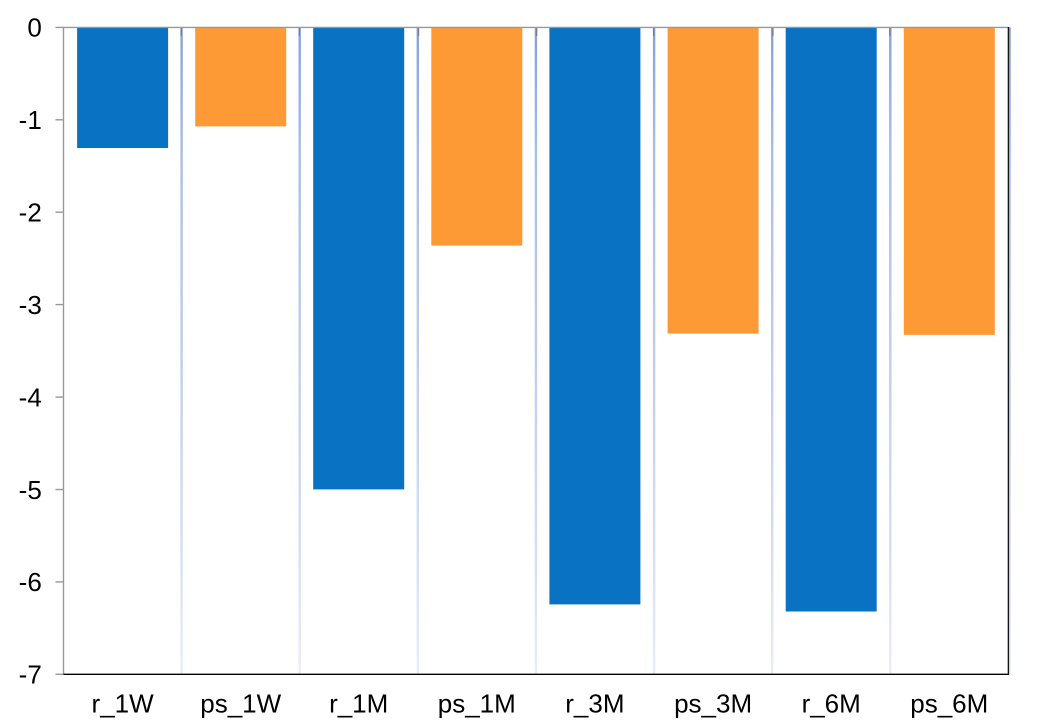 The height and width of the screenshot is (721, 1046). I want to click on svg-text: ps_1W, so click(240, 704).